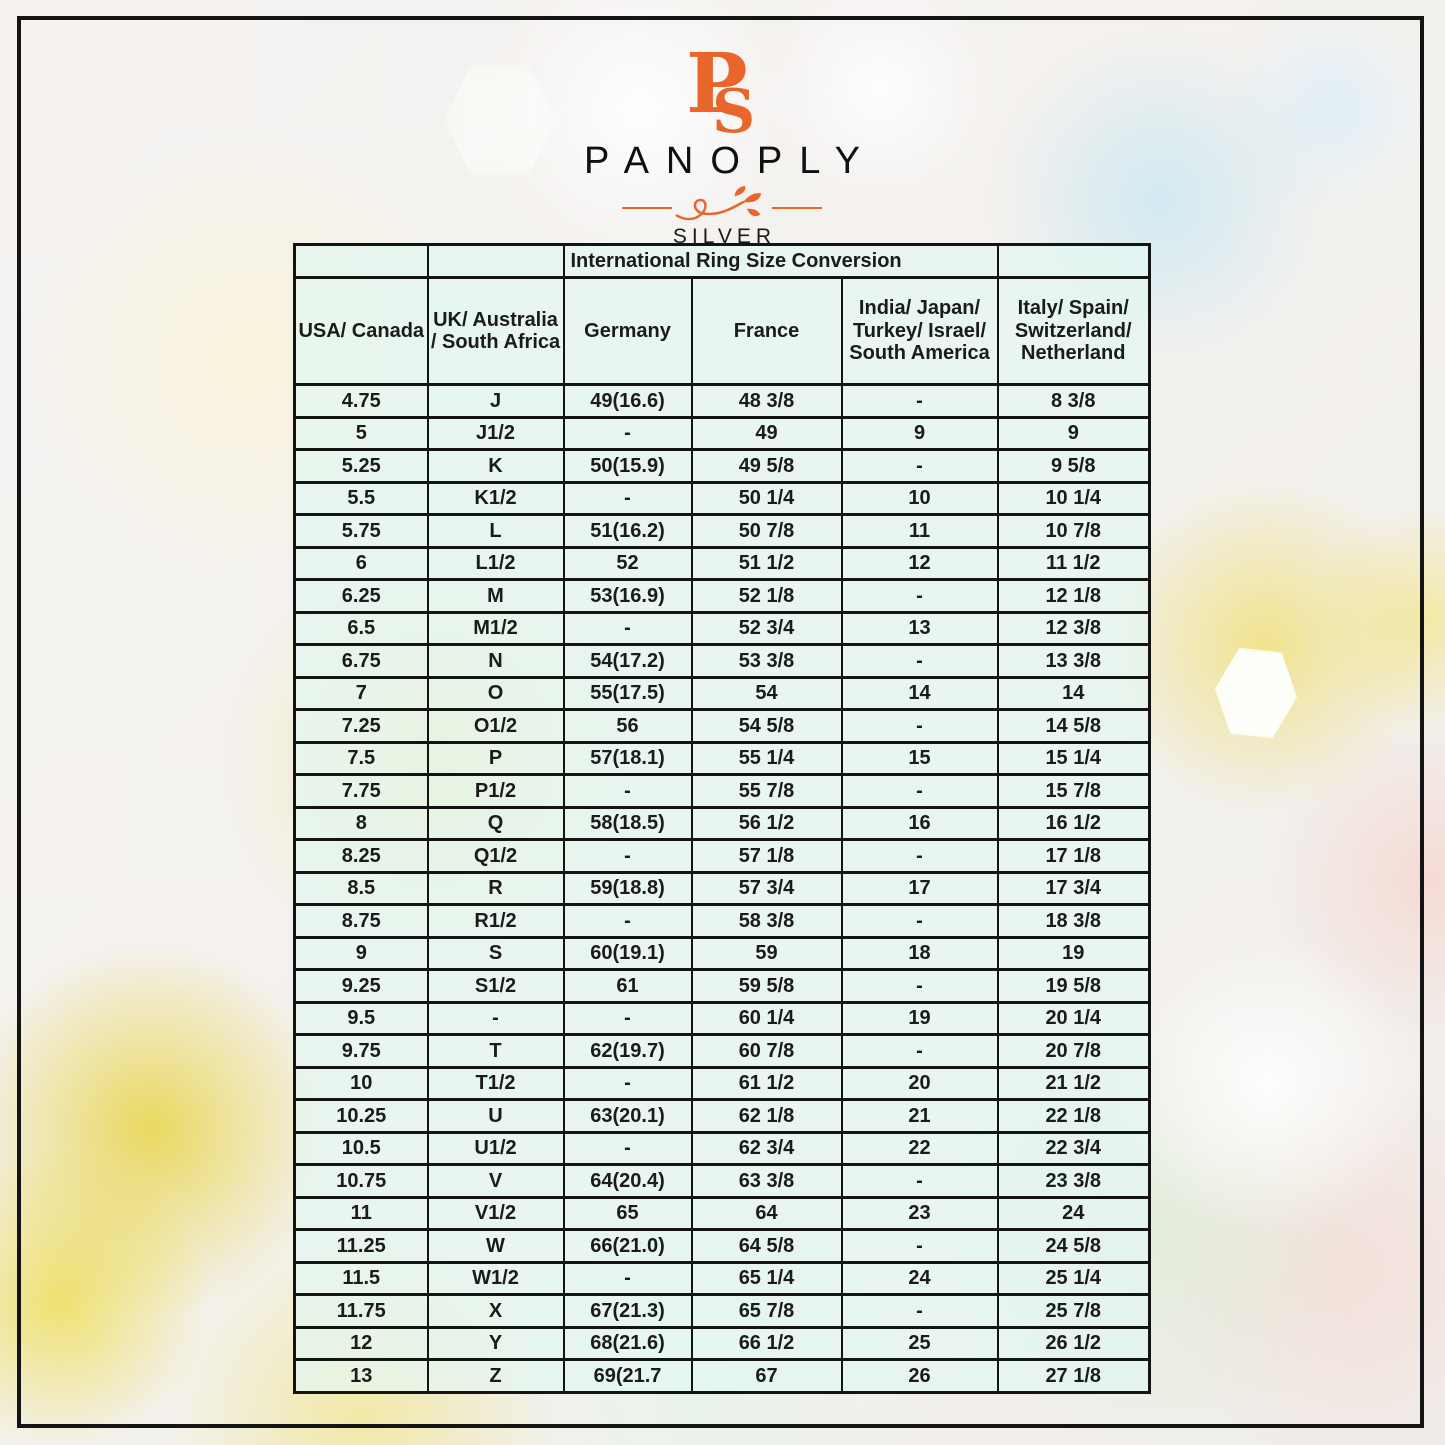 This screenshot has width=1445, height=1445. Describe the element at coordinates (627, 1213) in the screenshot. I see `table-cell: 65` at that location.